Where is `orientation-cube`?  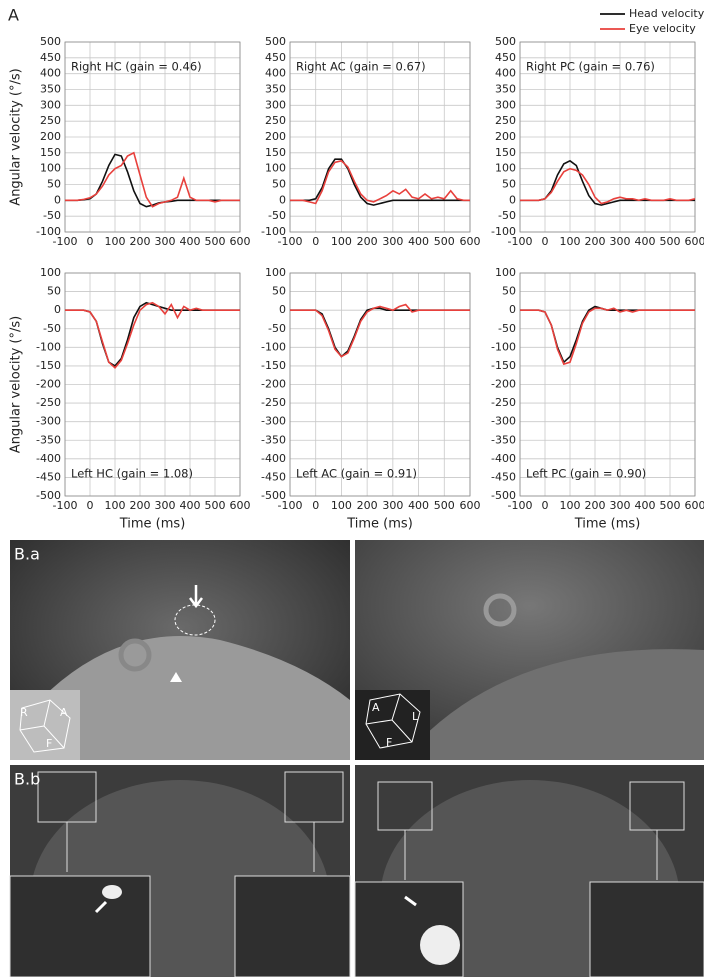 orientation-cube is located at coordinates (392, 725).